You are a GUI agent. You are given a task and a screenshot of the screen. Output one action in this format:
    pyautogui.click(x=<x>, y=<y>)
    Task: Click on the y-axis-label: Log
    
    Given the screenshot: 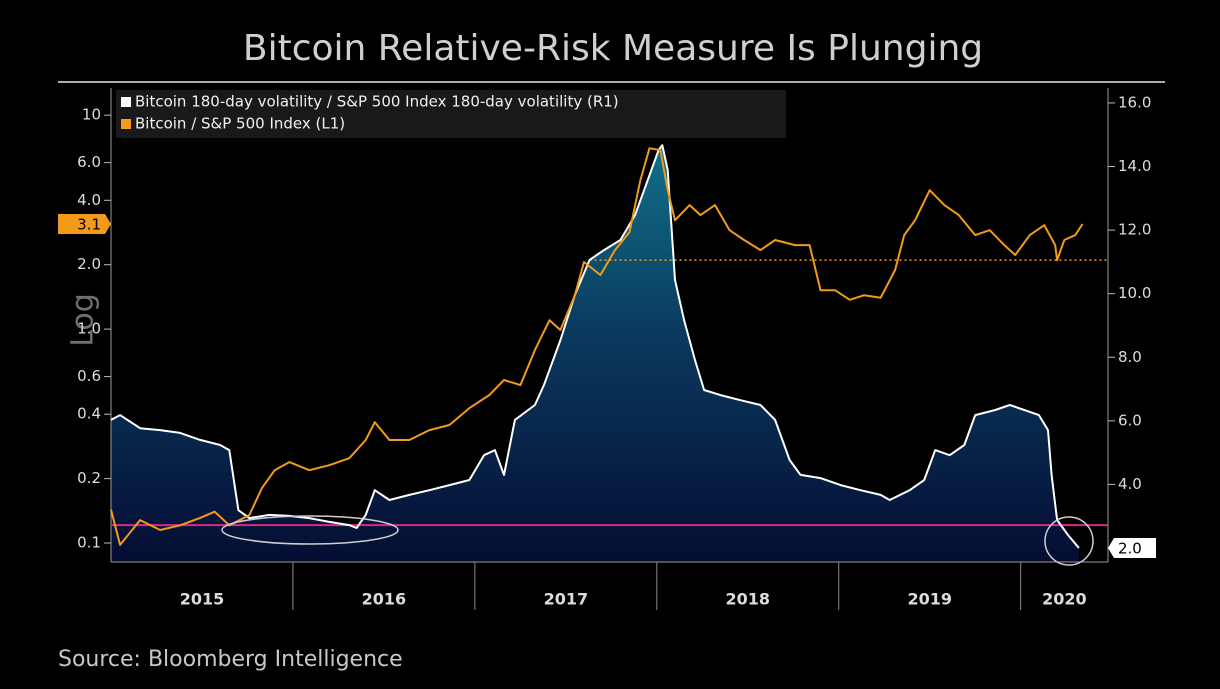 What is the action you would take?
    pyautogui.click(x=83, y=320)
    